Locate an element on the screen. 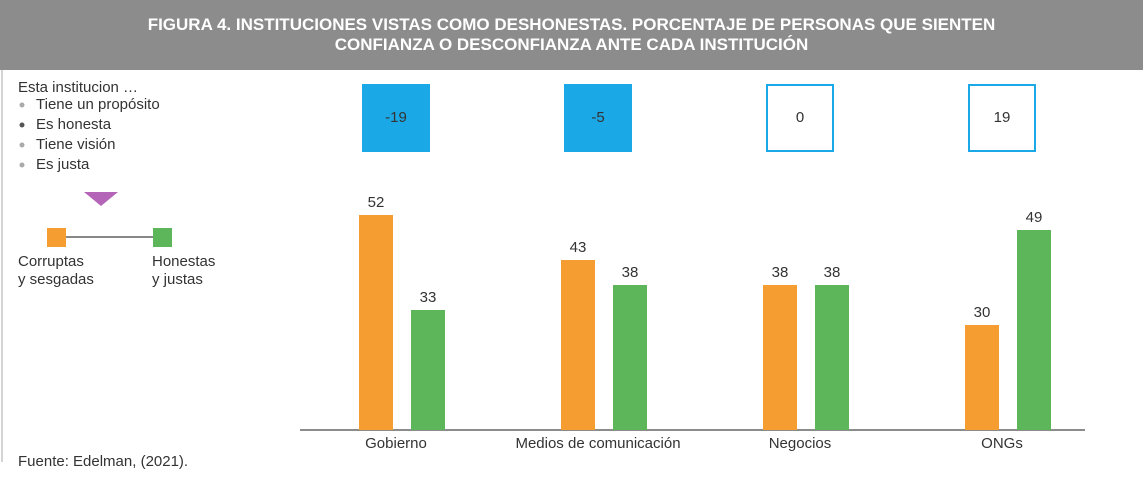  data-label: 49 is located at coordinates (1034, 217).